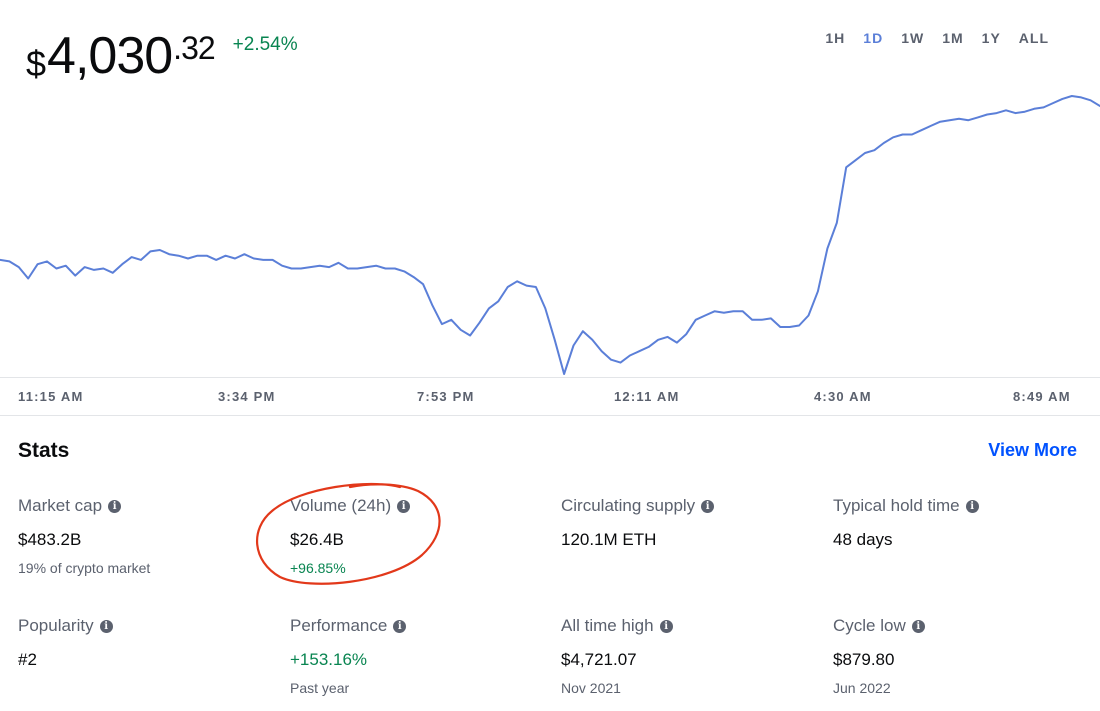 The image size is (1100, 711). I want to click on x-axis-label: 4:30 AM, so click(843, 396).